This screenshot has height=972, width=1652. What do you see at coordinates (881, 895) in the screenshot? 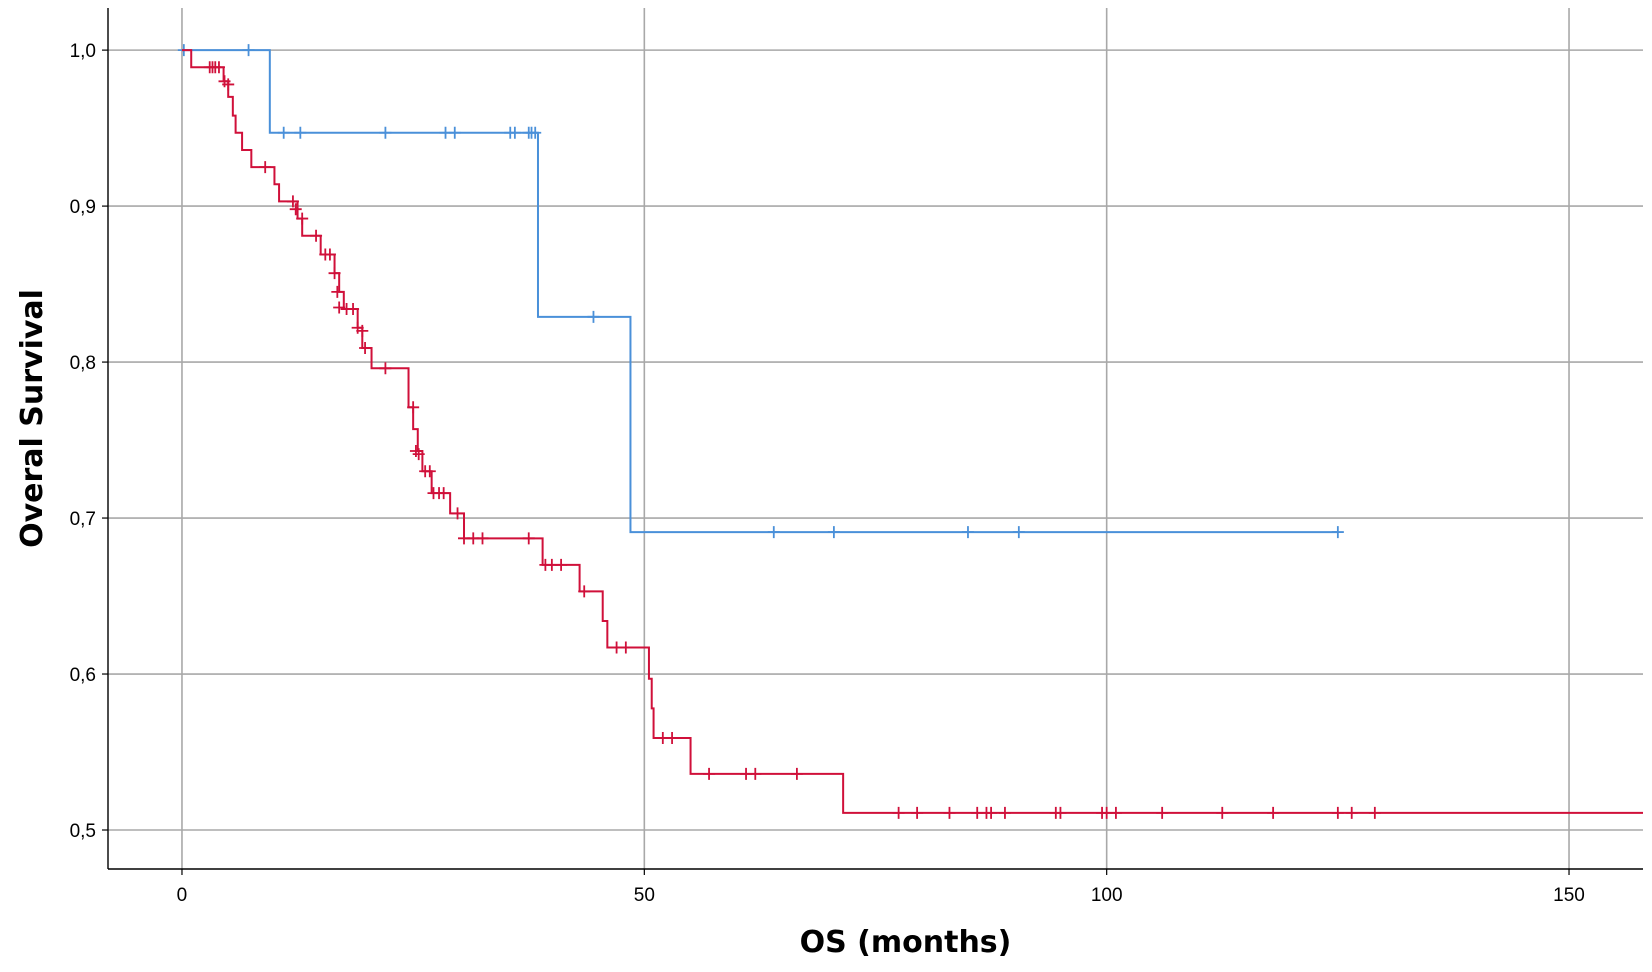
I see `x-tick-labels: 0 50 100 150` at bounding box center [881, 895].